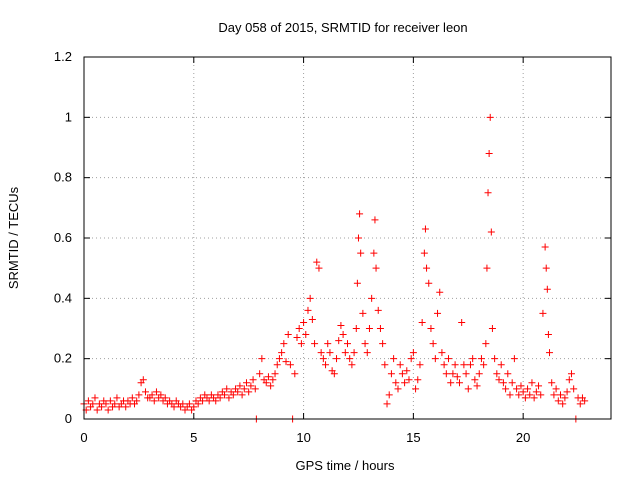  I want to click on x-tick-label: 5, so click(193, 437).